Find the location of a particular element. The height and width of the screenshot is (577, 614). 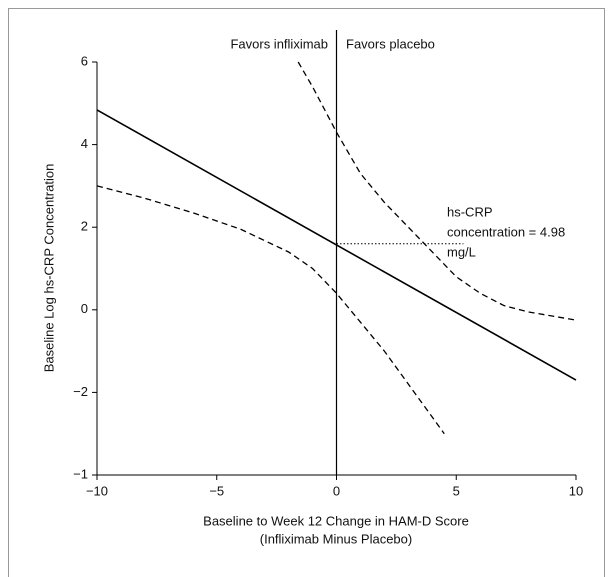

y-axis-label: Baseline Log hs-CRP Concentration is located at coordinates (48, 268).